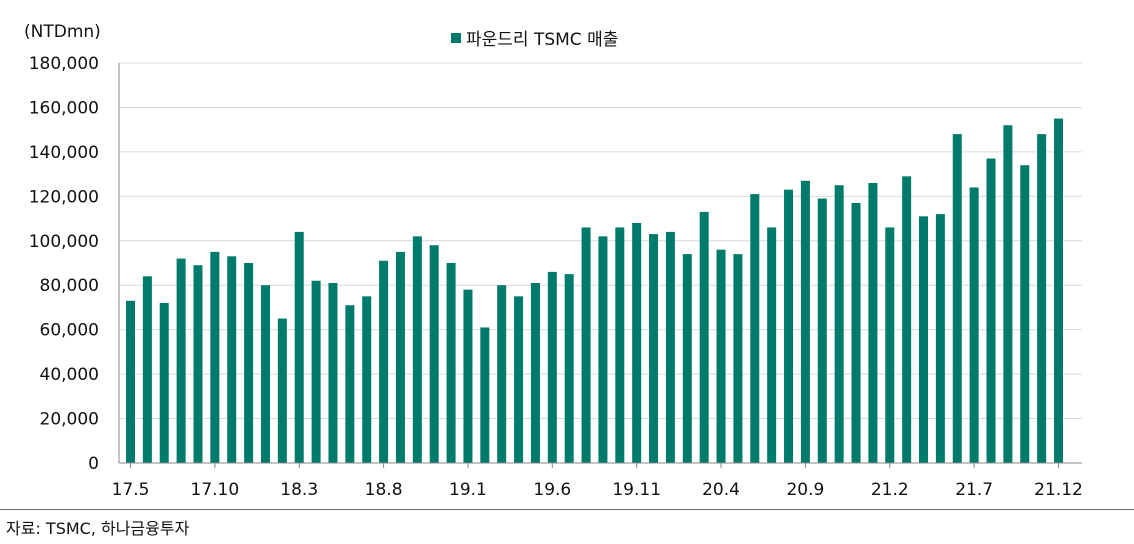 The height and width of the screenshot is (544, 1134). What do you see at coordinates (131, 490) in the screenshot?
I see `x-tick-label: 17.5` at bounding box center [131, 490].